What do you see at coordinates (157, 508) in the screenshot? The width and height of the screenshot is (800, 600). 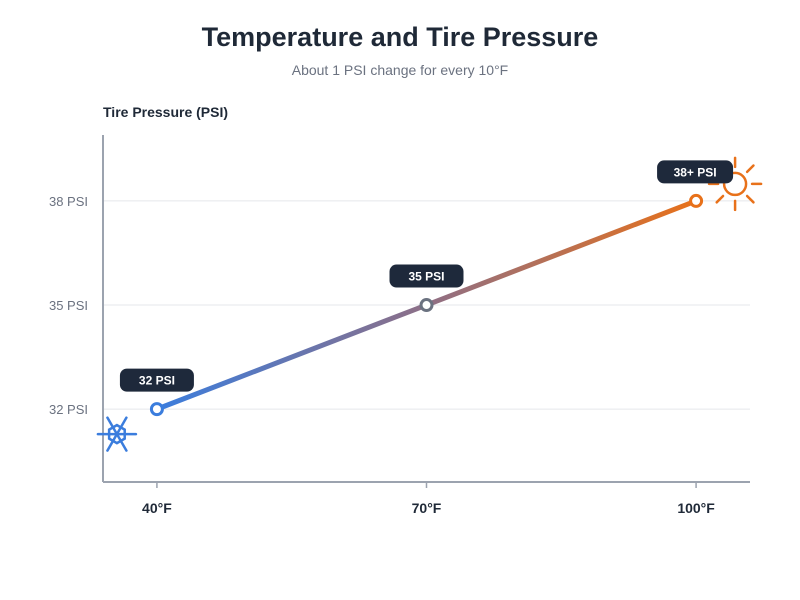 I see `x-tick-label: 40°F` at bounding box center [157, 508].